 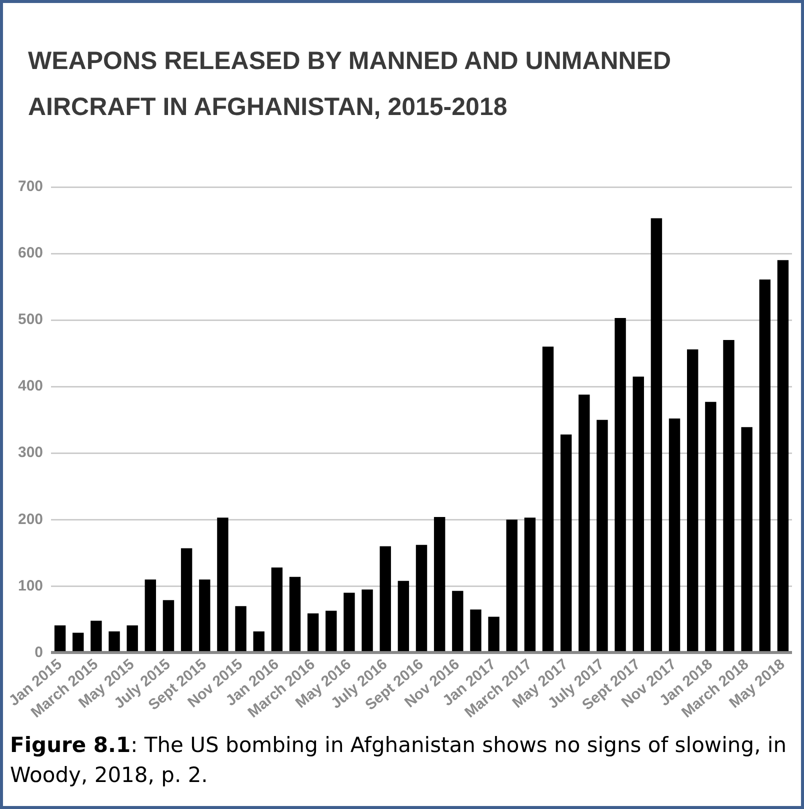 What do you see at coordinates (350, 84) in the screenshot?
I see `chart-title: WEAPONS RELEASED BY MANNED AND UNMANNED AIRCRAFT IN AFGHANISTAN, 2015-2018` at bounding box center [350, 84].